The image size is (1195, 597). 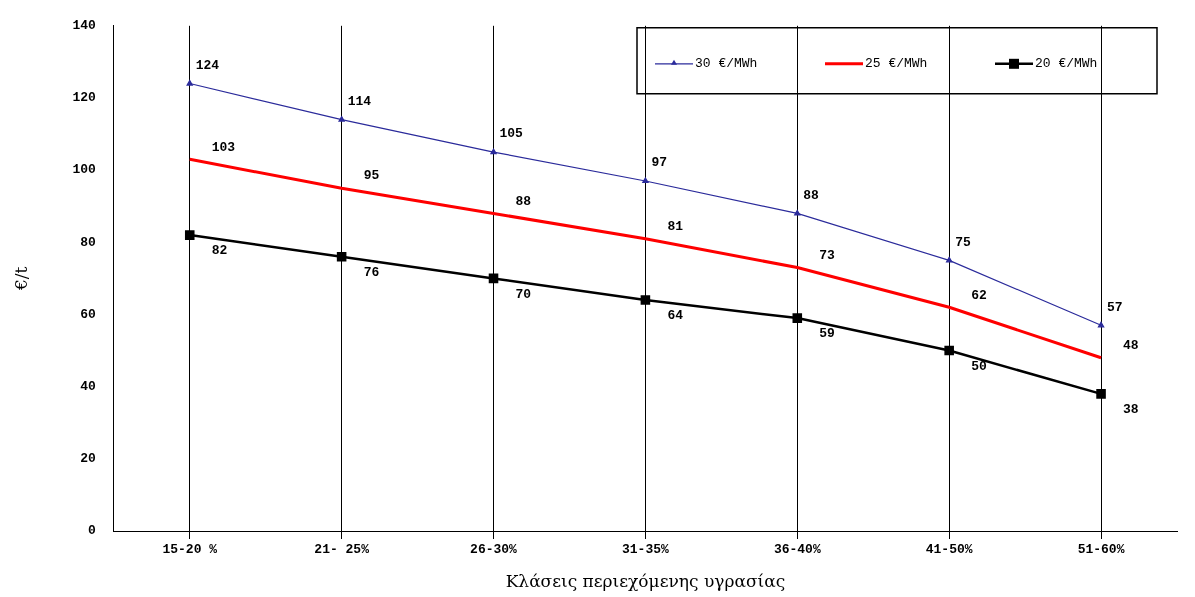 I want to click on data-label: 81, so click(x=675, y=226).